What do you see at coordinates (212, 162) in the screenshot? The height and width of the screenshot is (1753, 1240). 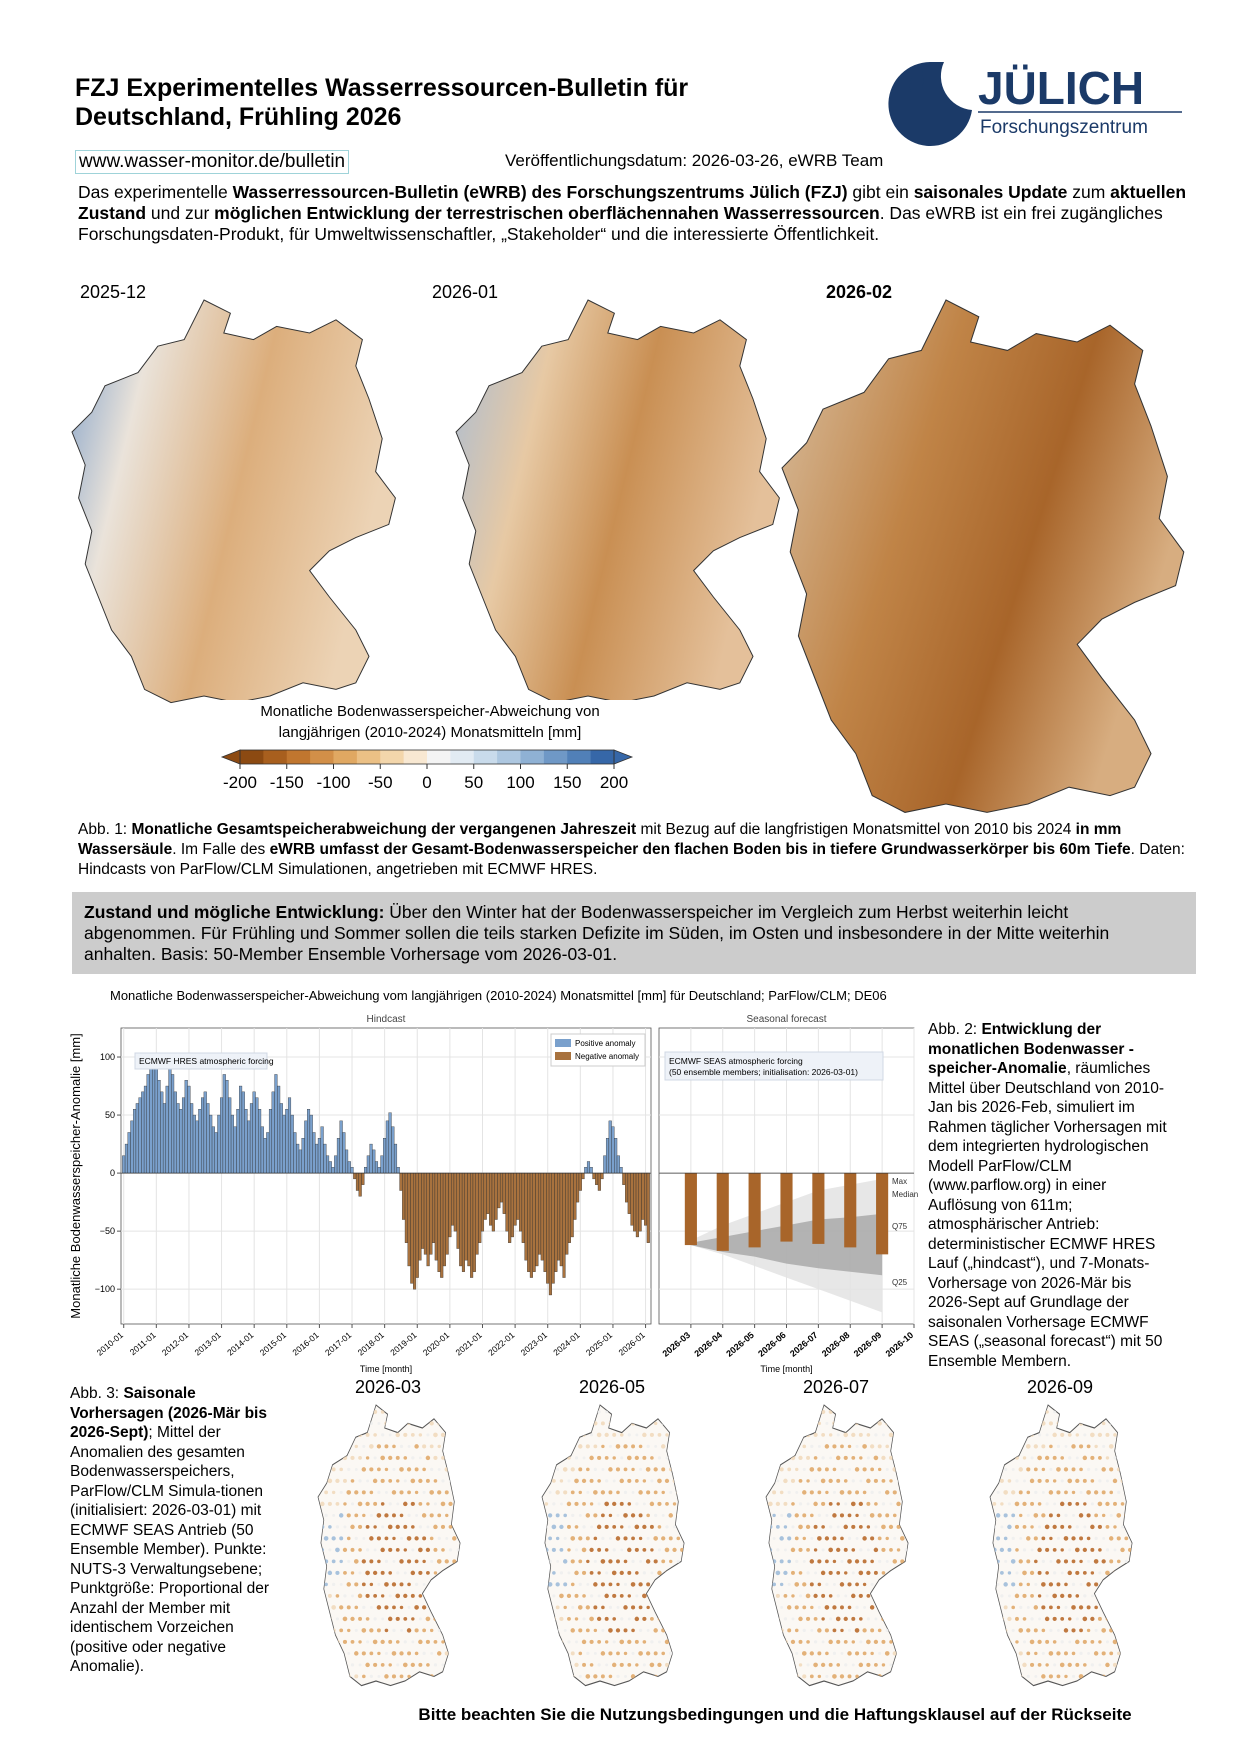 I see `url: www.wasser-monitor.de/bulletin` at bounding box center [212, 162].